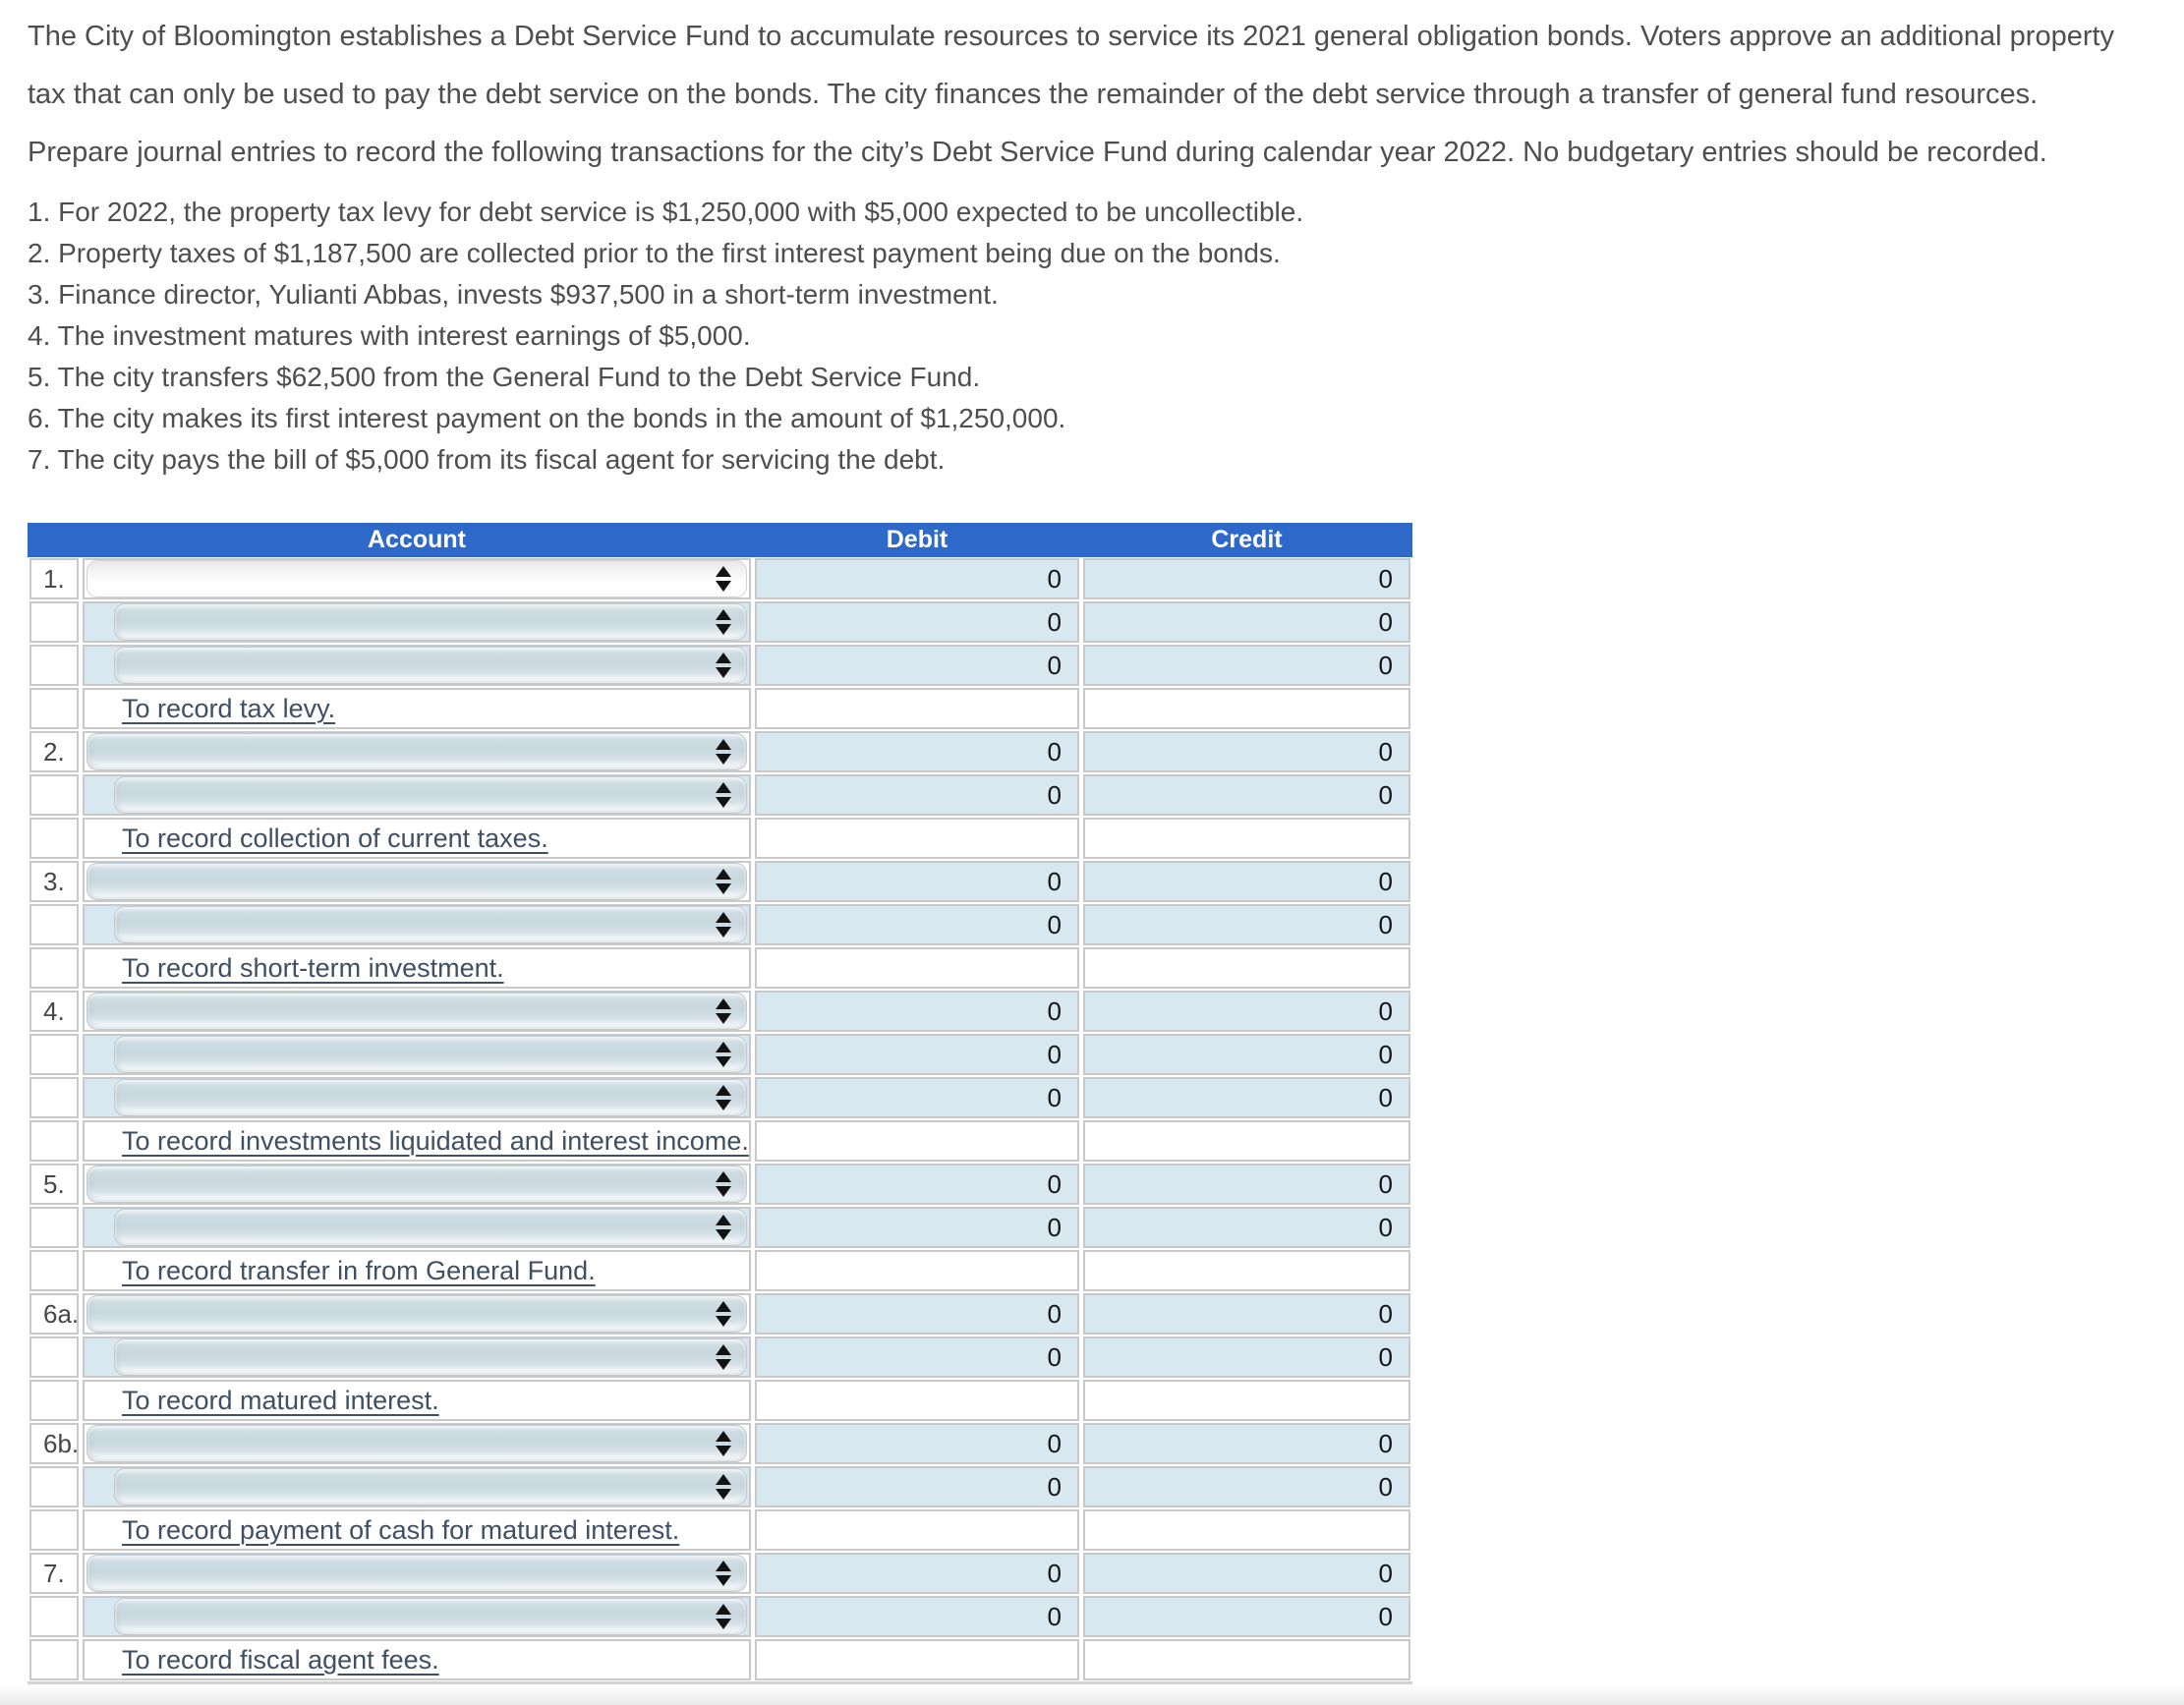 The height and width of the screenshot is (1705, 2184). Describe the element at coordinates (54, 751) in the screenshot. I see `entry-number: 2.` at that location.